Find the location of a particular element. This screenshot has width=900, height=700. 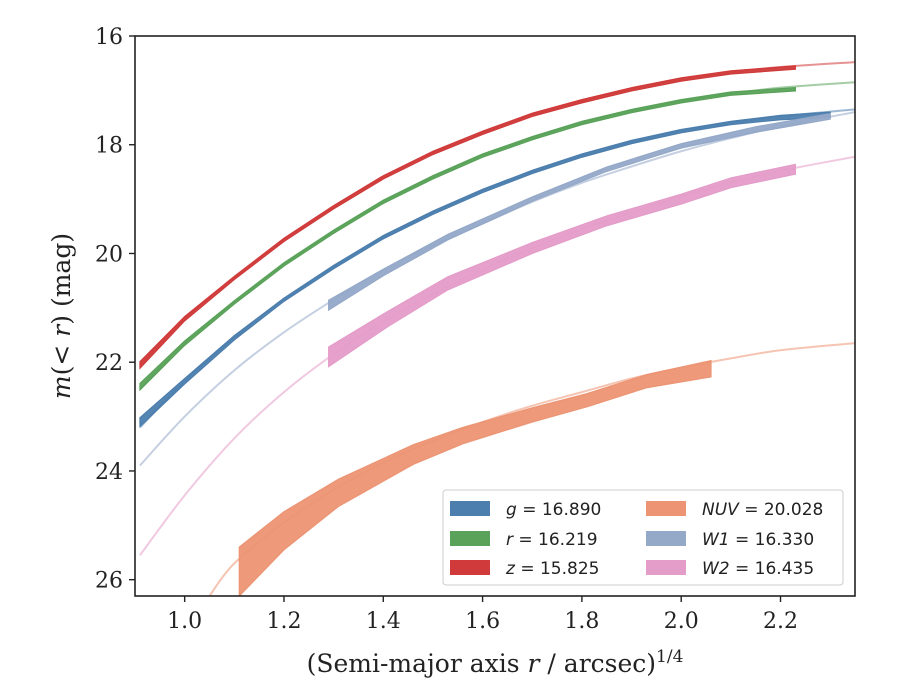

legend-symbol: W2 is located at coordinates (716, 569).